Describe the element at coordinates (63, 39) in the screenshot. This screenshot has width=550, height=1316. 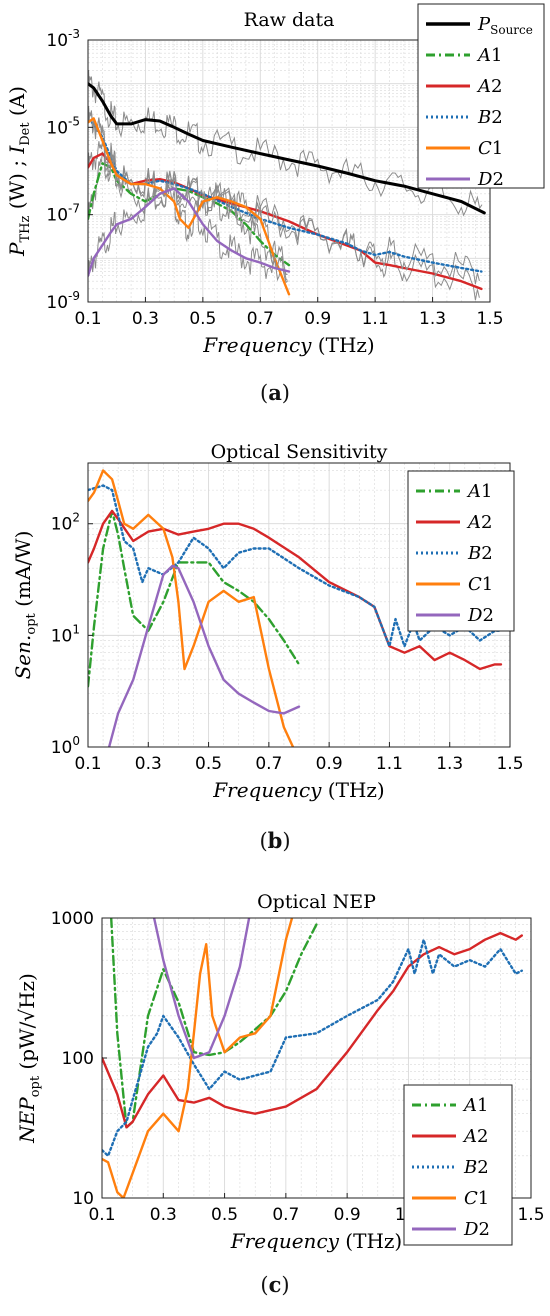
I see `y-tick-label: 10⁻³` at that location.